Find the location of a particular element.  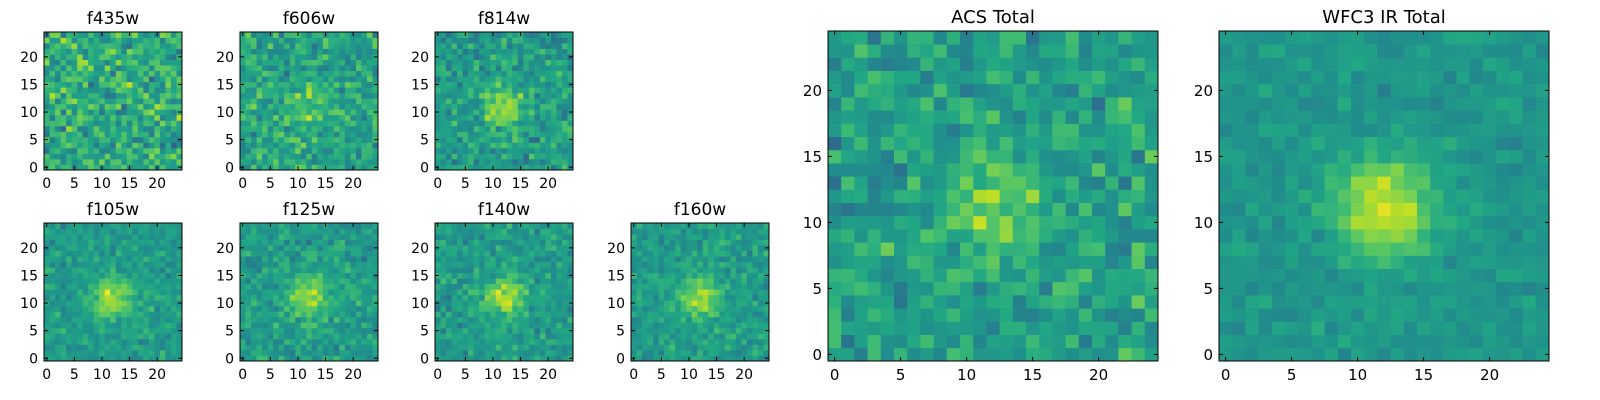

panel-title-f105w: f105w is located at coordinates (113, 210).